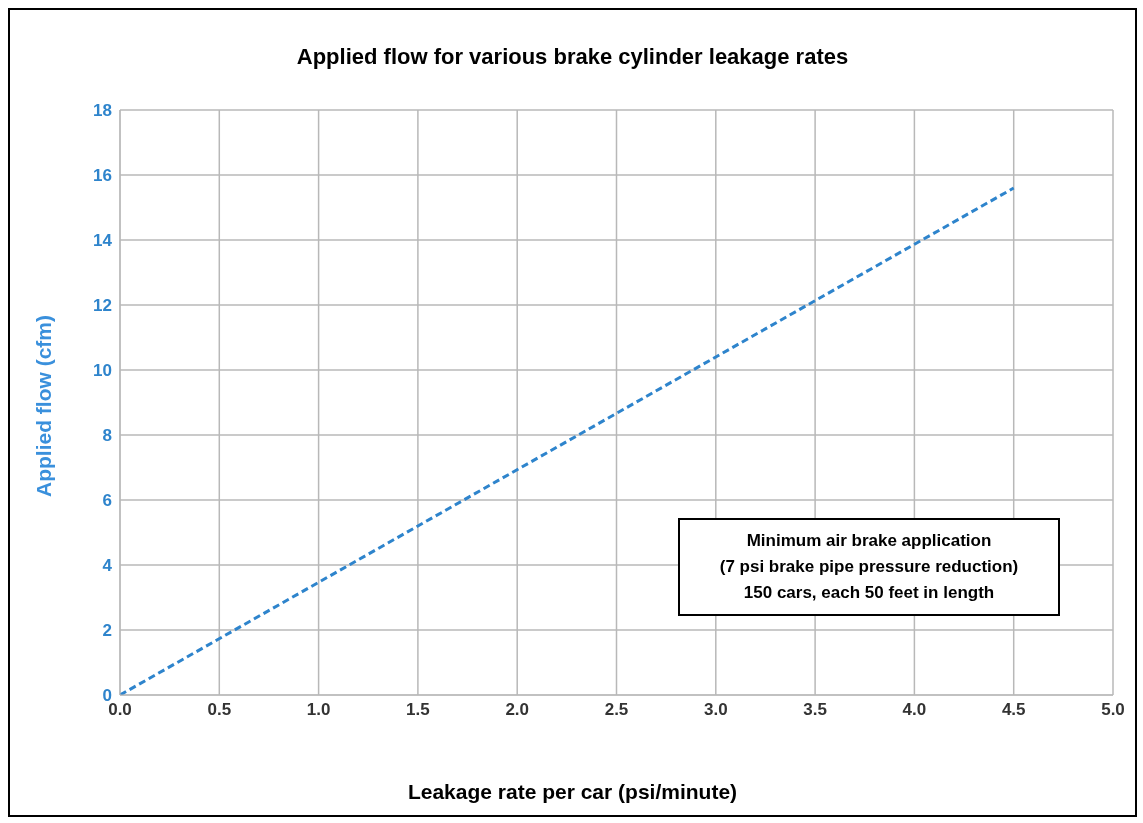 The image size is (1143, 823). What do you see at coordinates (1113, 710) in the screenshot?
I see `x-tick-label: 5.0` at bounding box center [1113, 710].